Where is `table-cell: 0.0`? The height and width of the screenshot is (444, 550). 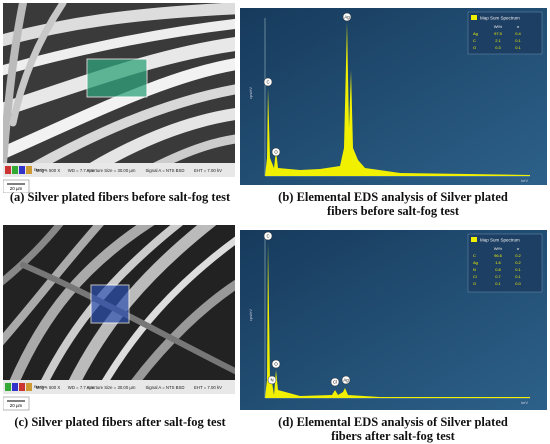 table-cell: 0.0 is located at coordinates (518, 283).